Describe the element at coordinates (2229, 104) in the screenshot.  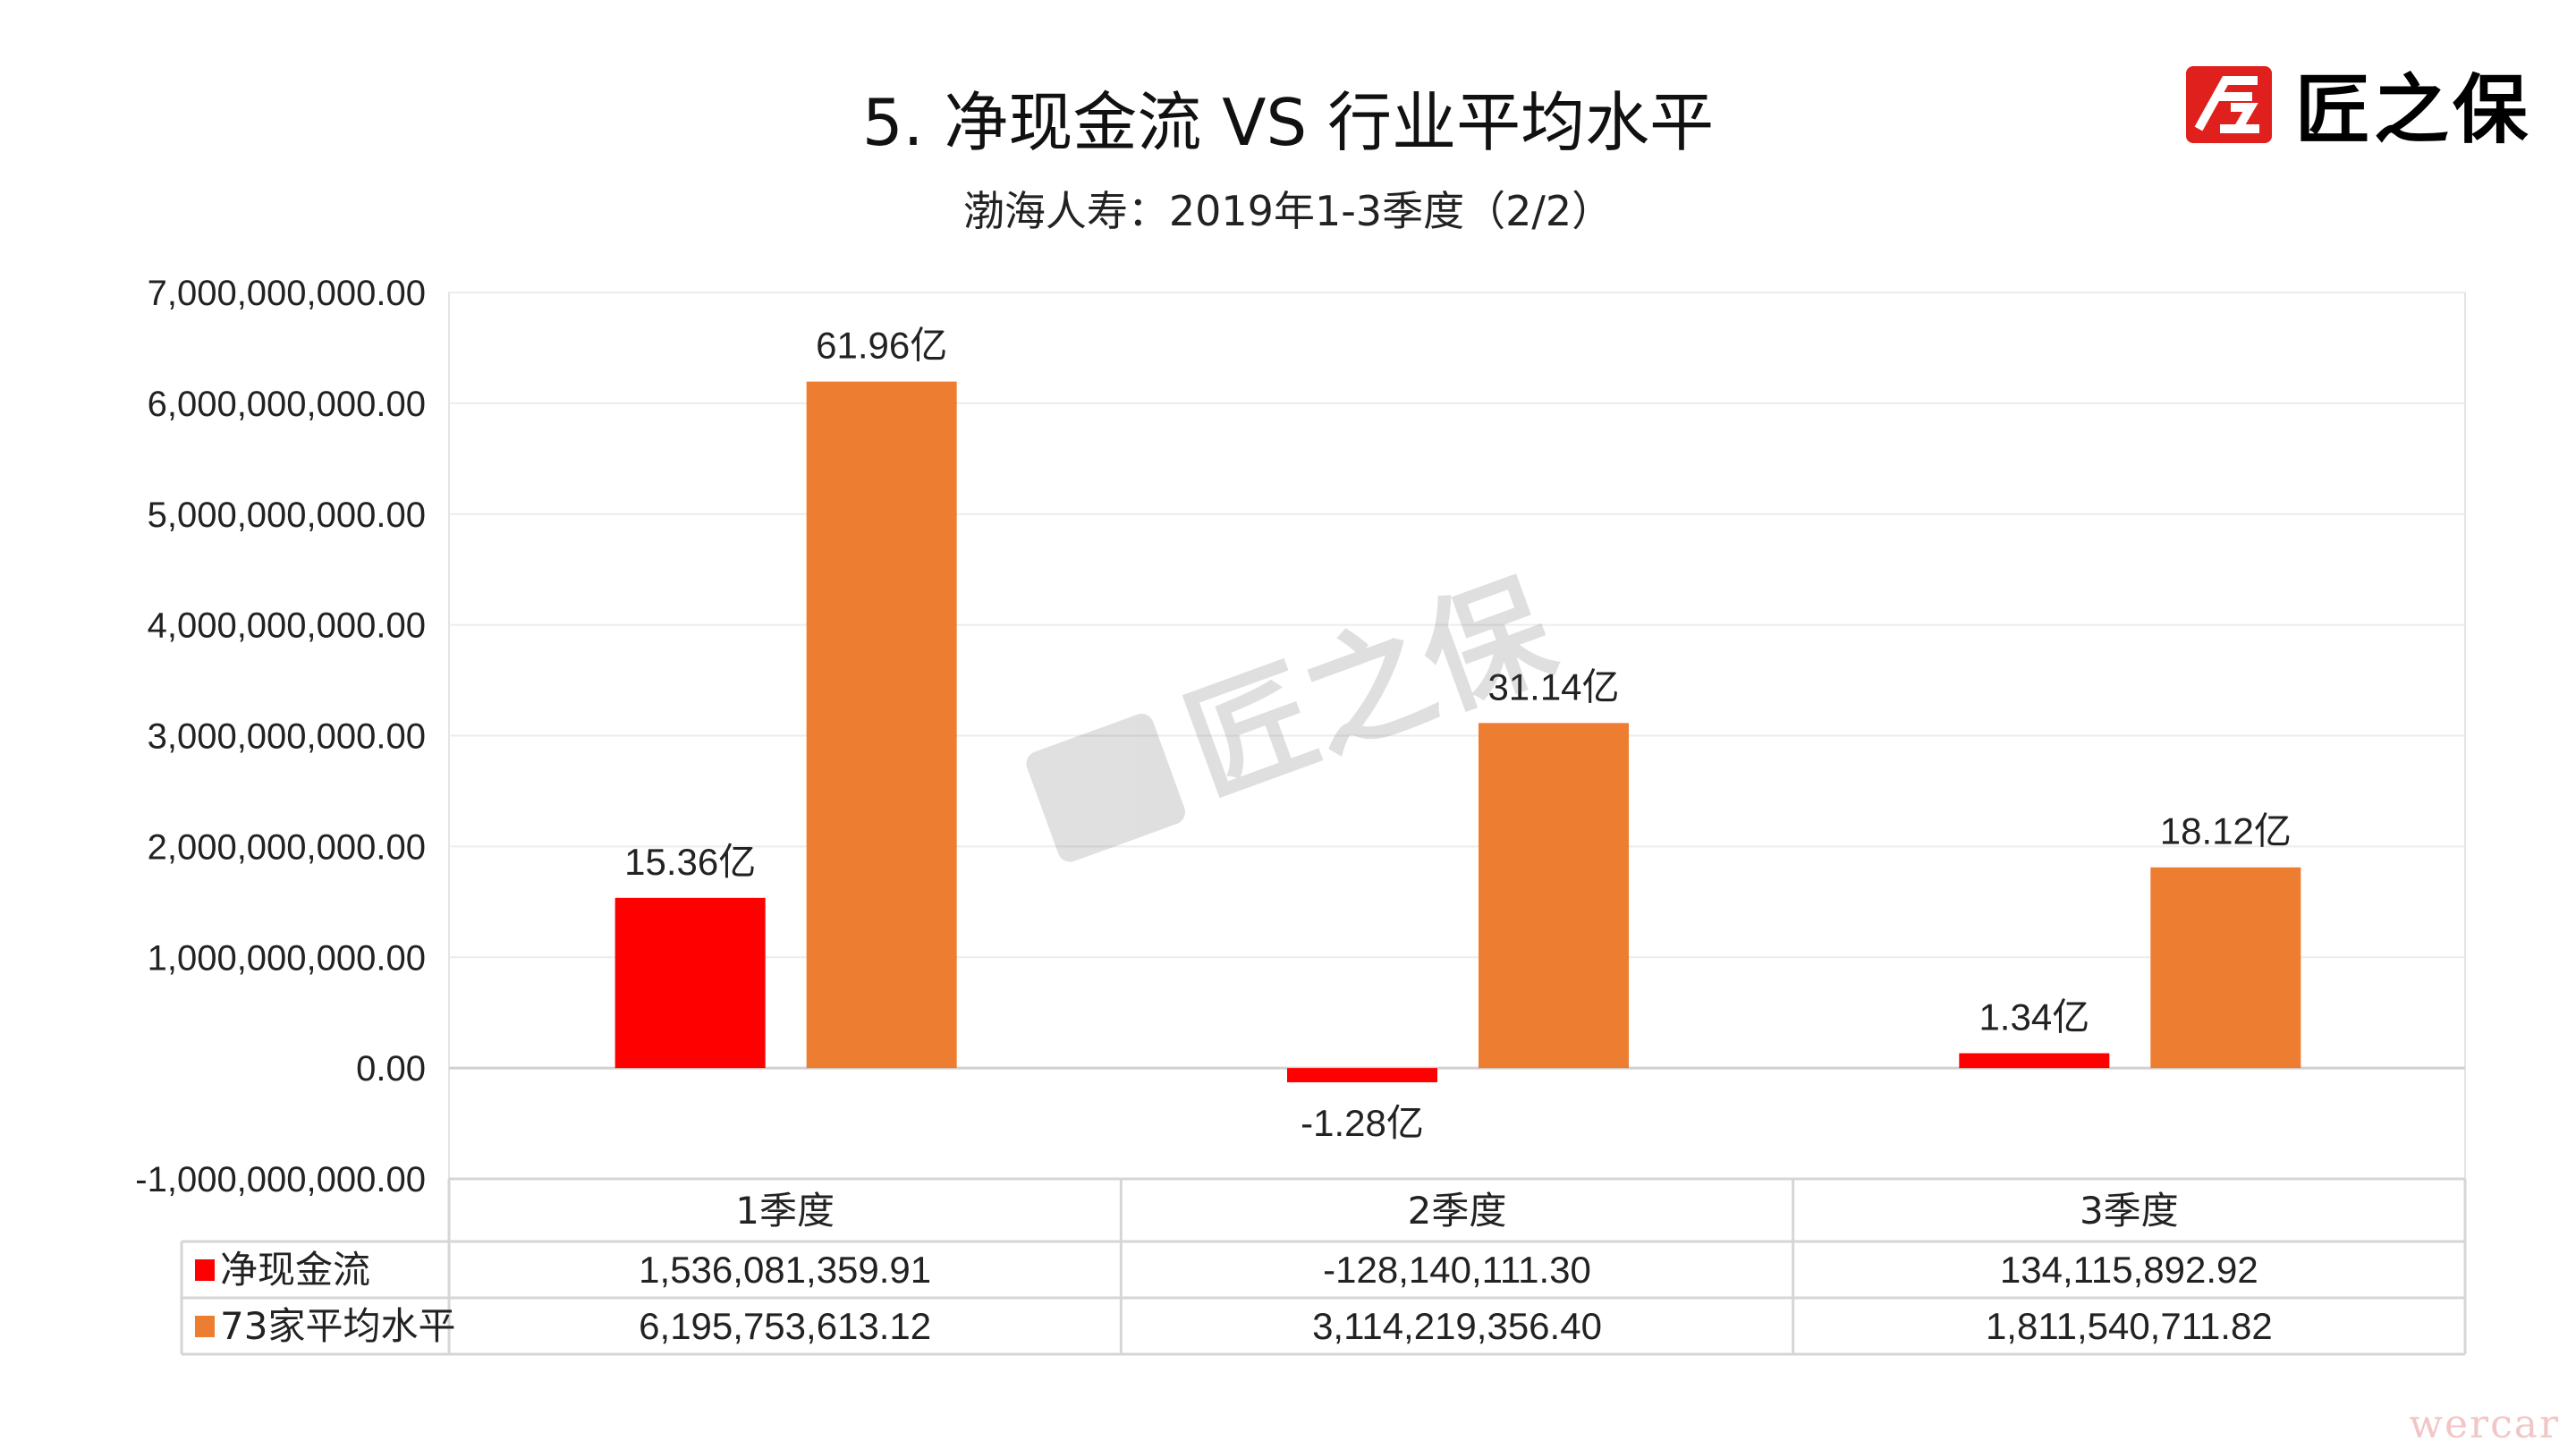
I see `logo-icon` at that location.